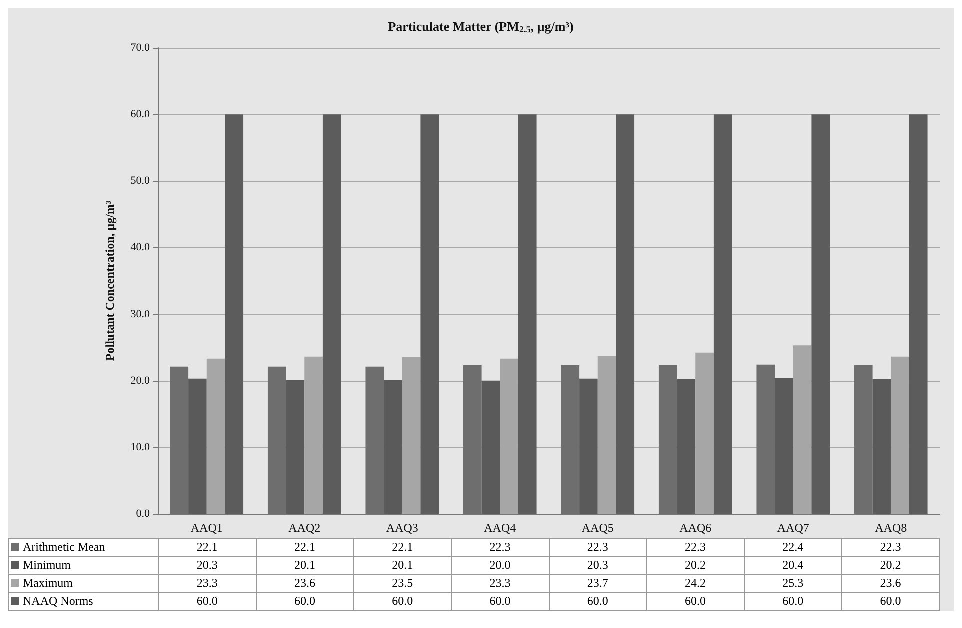 Image resolution: width=962 pixels, height=628 pixels. What do you see at coordinates (793, 528) in the screenshot?
I see `x-tick-label: AAQ7` at bounding box center [793, 528].